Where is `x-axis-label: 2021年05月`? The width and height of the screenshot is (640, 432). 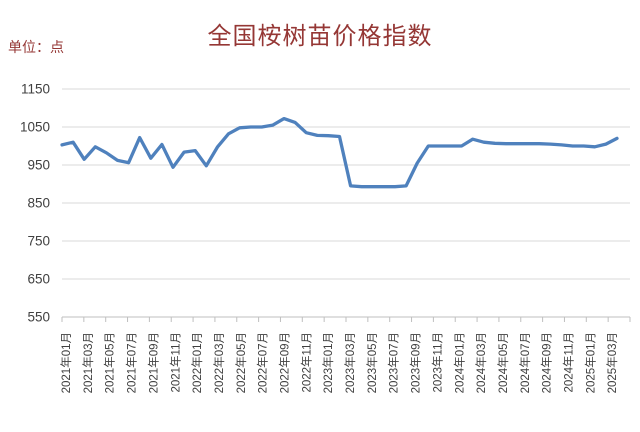
x-axis-label: 2021年05月 is located at coordinates (110, 362).